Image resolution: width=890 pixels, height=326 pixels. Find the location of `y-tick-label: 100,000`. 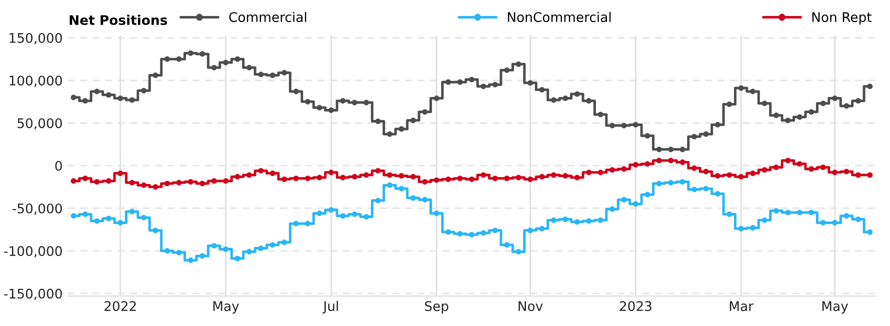

y-tick-label: 100,000 is located at coordinates (36, 81).